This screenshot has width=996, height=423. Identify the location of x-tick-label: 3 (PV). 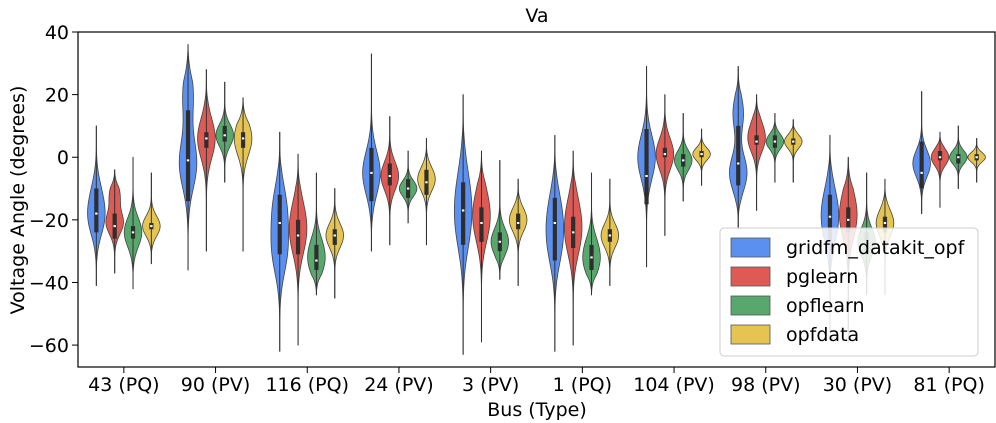
(490, 385).